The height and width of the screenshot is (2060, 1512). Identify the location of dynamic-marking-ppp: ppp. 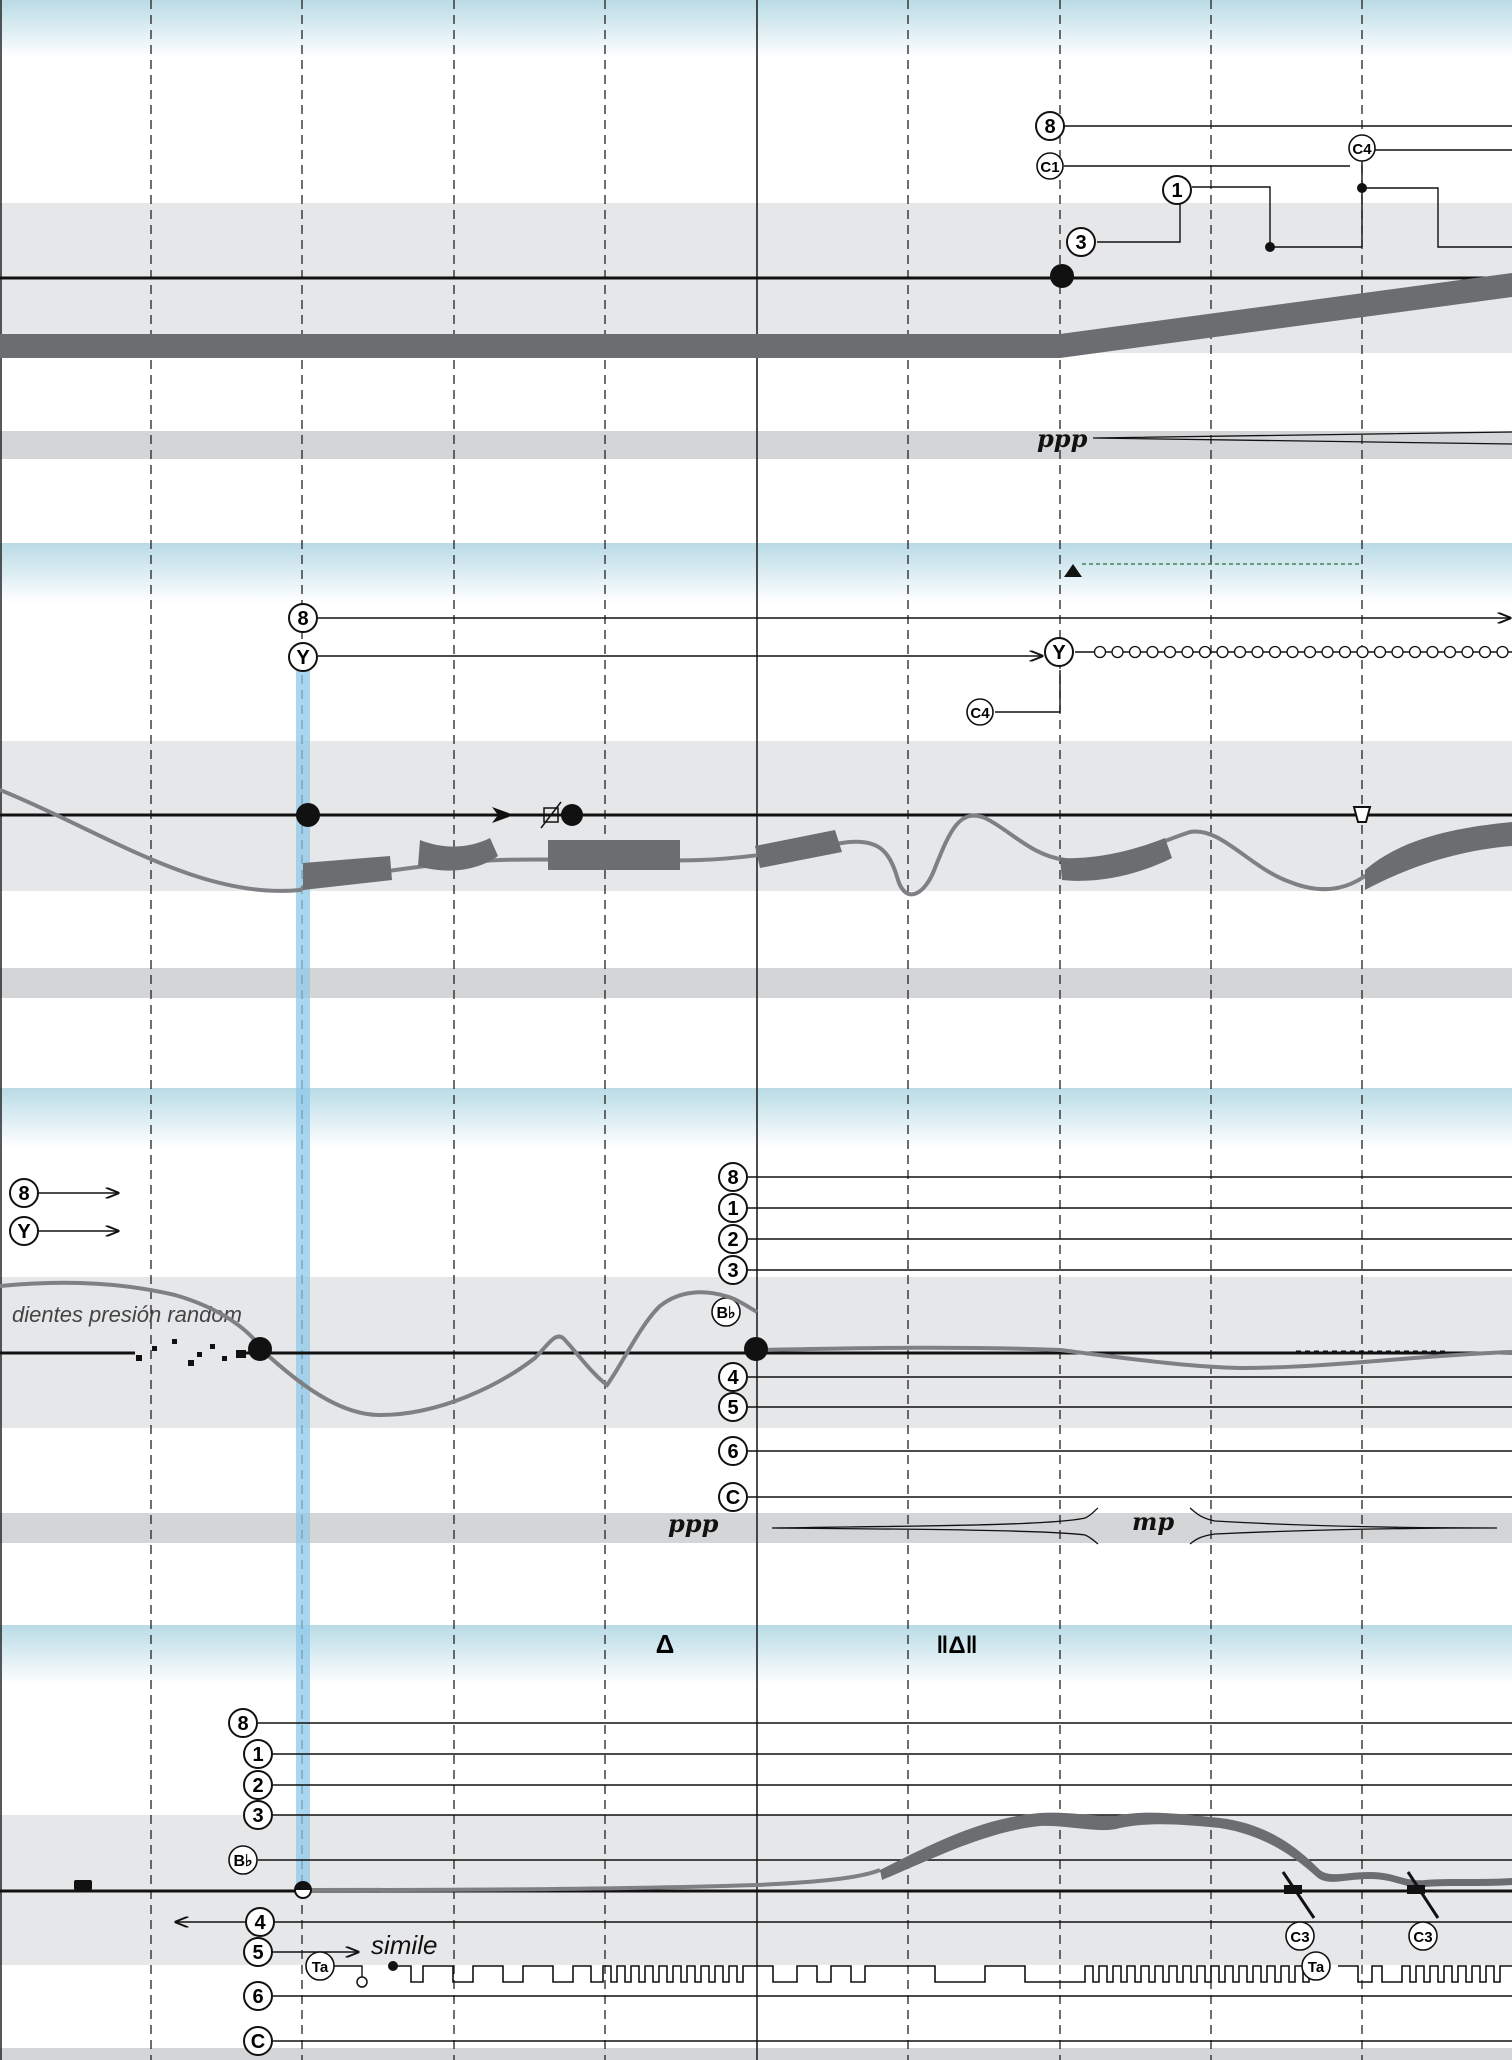
(693, 1523).